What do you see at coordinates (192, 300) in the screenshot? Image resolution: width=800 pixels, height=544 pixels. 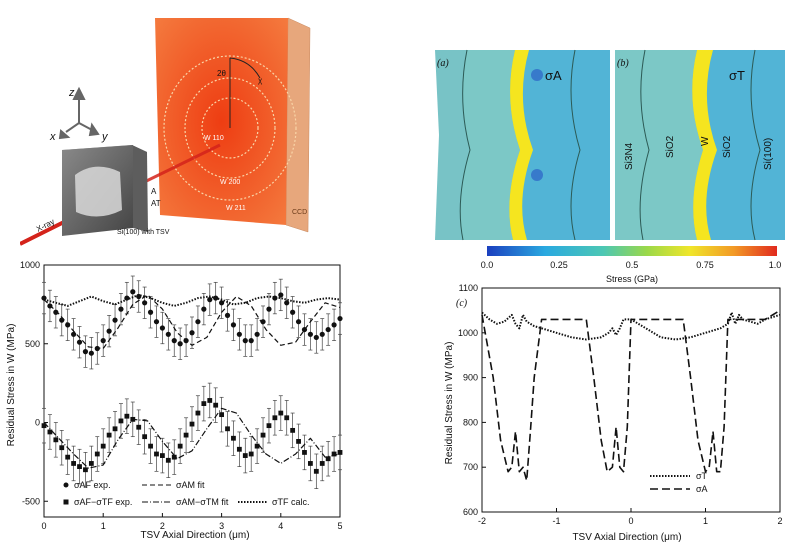 I see `chart-left-sigma-t-calc-line` at bounding box center [192, 300].